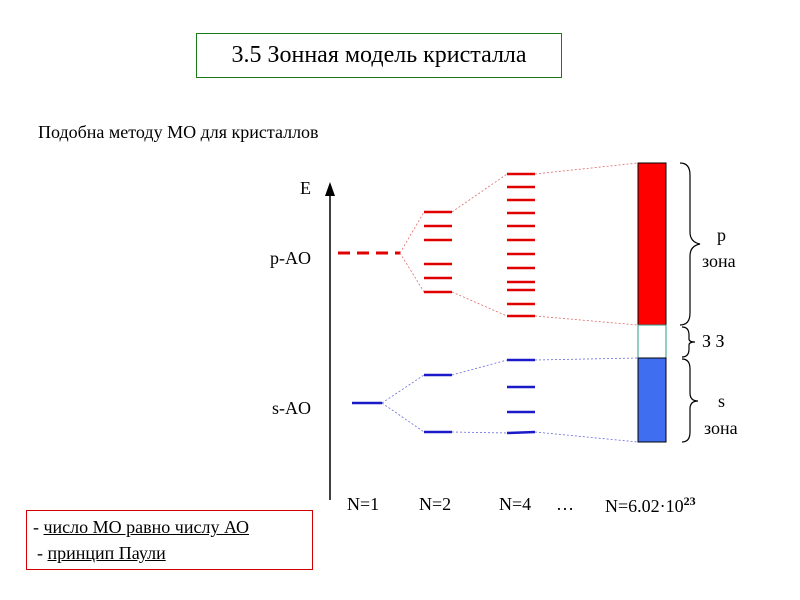  What do you see at coordinates (379, 55) in the screenshot?
I see `page-title: 3.5 Зонная модель кристалла` at bounding box center [379, 55].